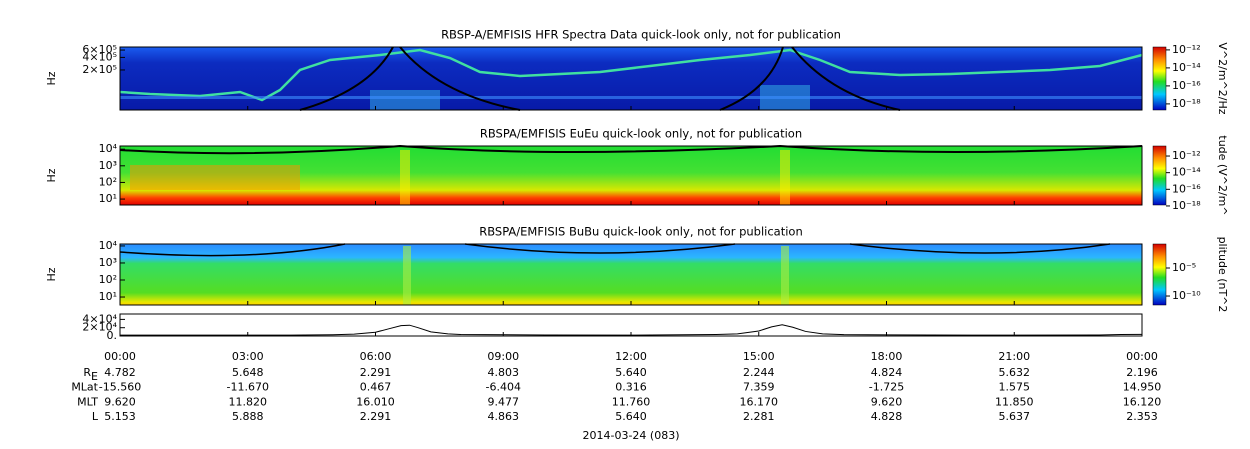 This screenshot has width=1250, height=449. I want to click on ephemeris-value: 4.803, so click(504, 372).